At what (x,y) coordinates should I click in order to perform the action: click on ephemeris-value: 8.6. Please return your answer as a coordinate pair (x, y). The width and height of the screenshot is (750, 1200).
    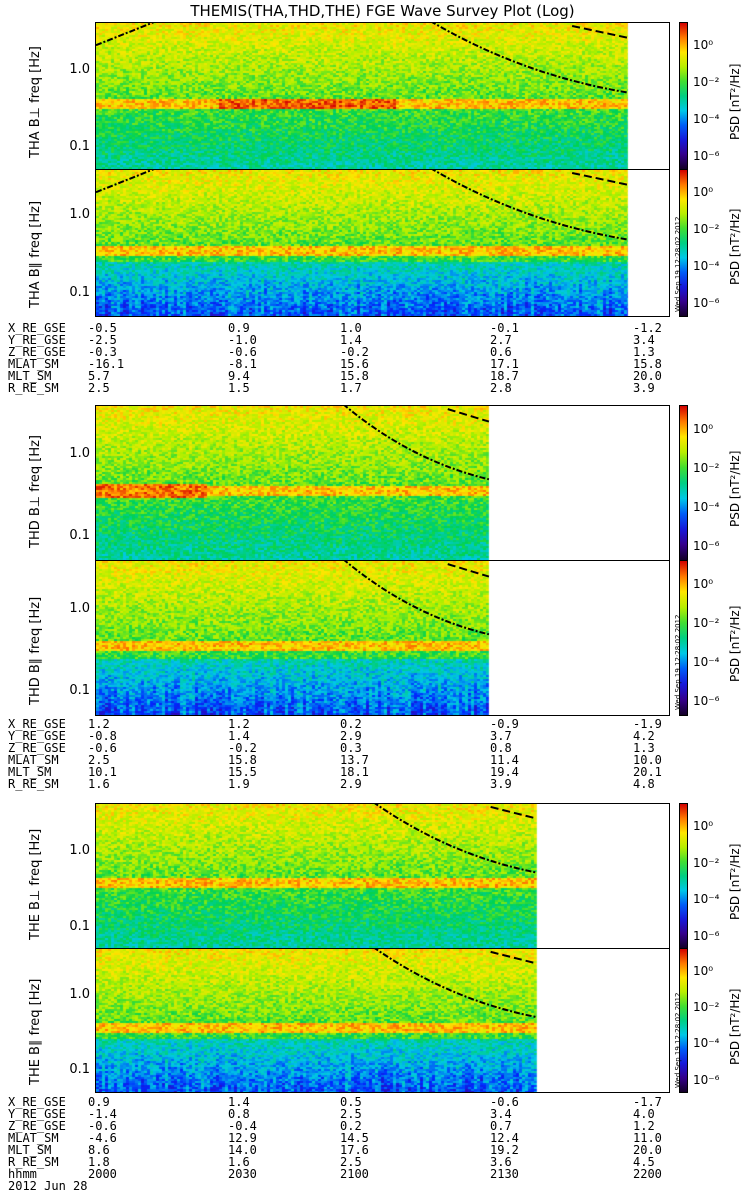
    Looking at the image, I should click on (99, 1150).